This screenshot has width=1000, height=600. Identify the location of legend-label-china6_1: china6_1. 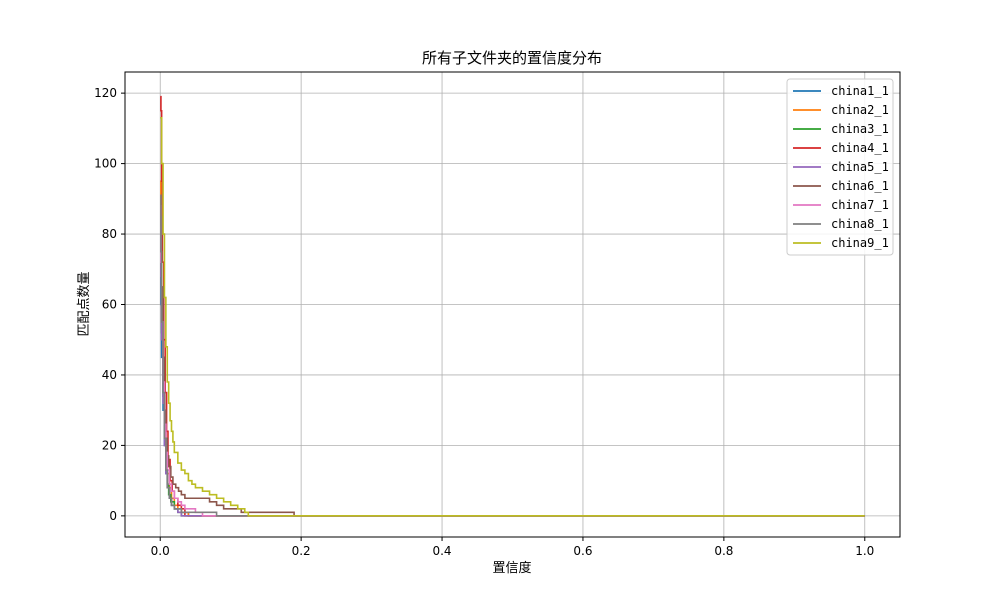
(860, 186).